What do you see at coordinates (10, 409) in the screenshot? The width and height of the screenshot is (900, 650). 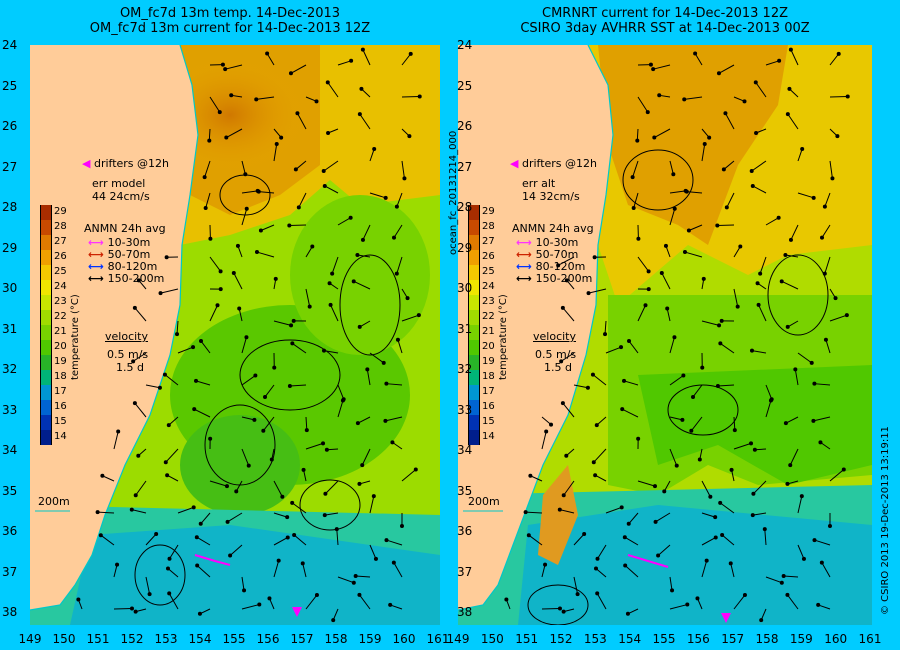 I see `latitude-tick-label: 33` at bounding box center [10, 409].